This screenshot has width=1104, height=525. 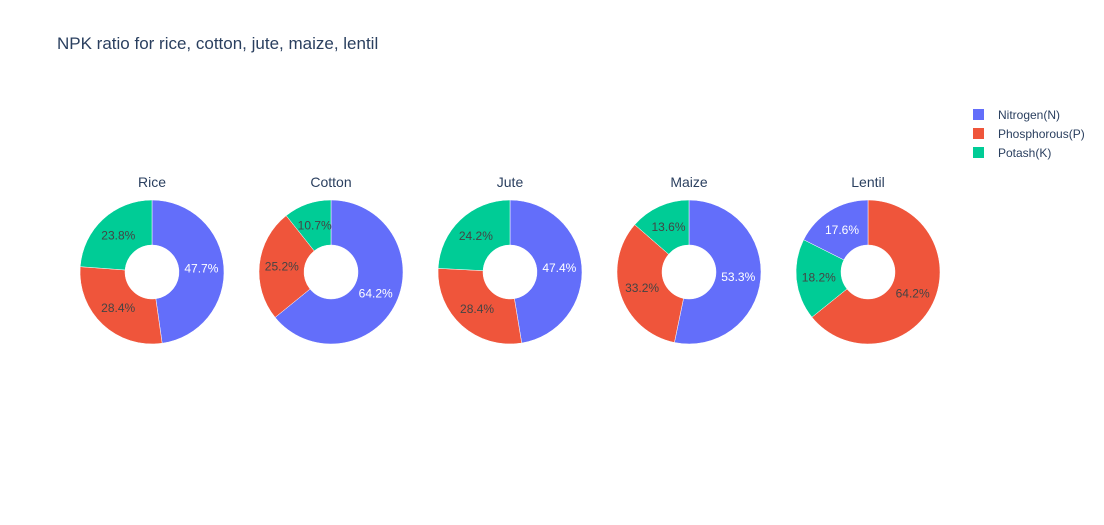 I want to click on slice-label-jute-phosphorous: 28.4%, so click(x=477, y=309).